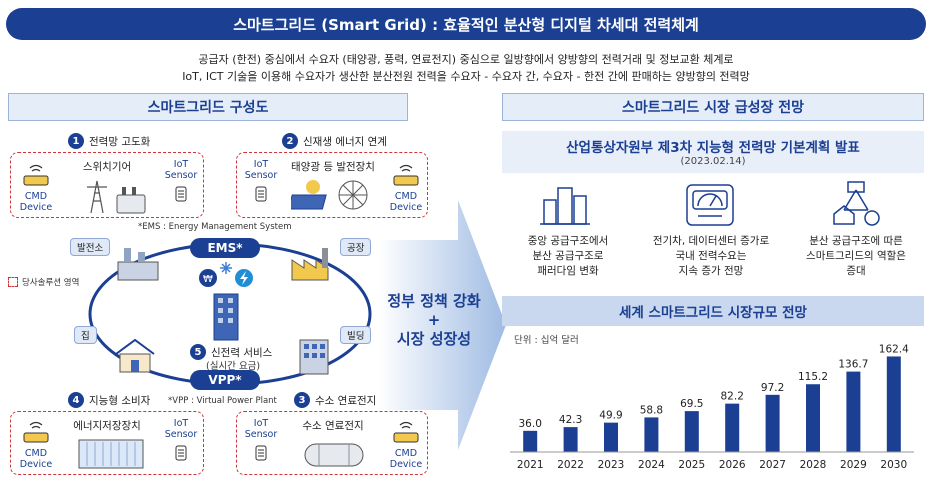 Image resolution: width=932 pixels, height=489 pixels. I want to click on ess-box: CMD Device 에너지저장장치 IoT Sensor, so click(107, 443).